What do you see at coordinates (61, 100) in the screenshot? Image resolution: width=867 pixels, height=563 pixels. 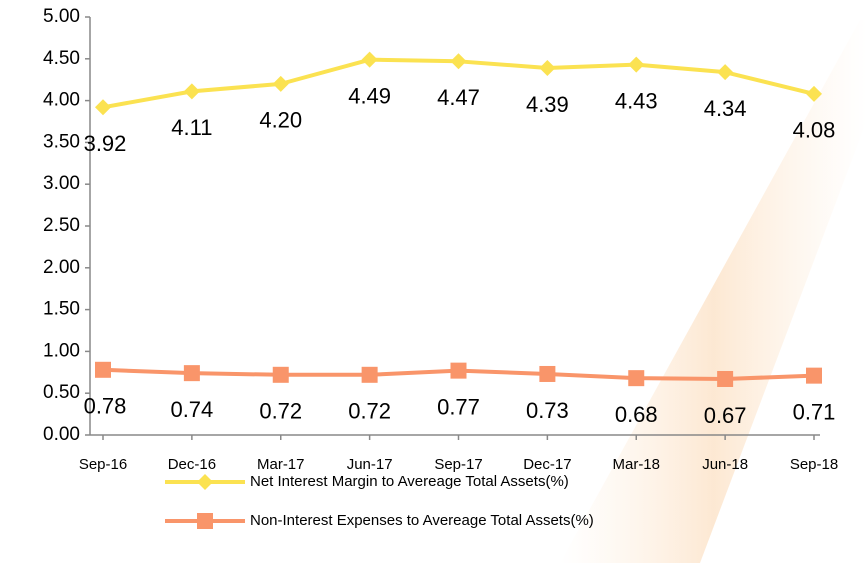 I see `y-tick-label: 4.00` at bounding box center [61, 100].